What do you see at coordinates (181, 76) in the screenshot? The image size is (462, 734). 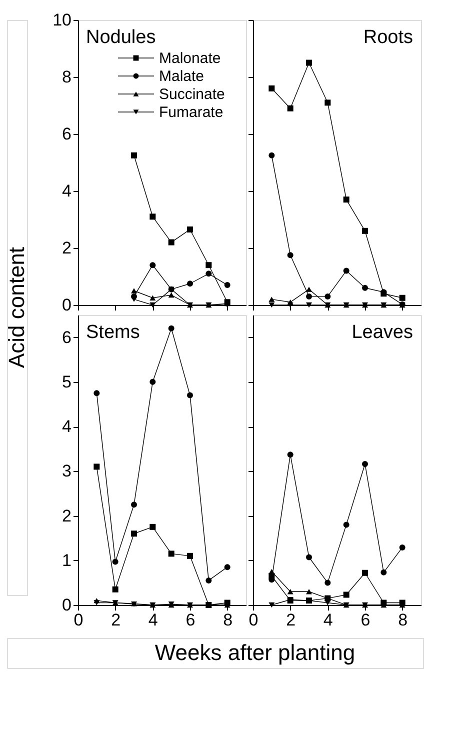 I see `legend-label: Malate` at bounding box center [181, 76].